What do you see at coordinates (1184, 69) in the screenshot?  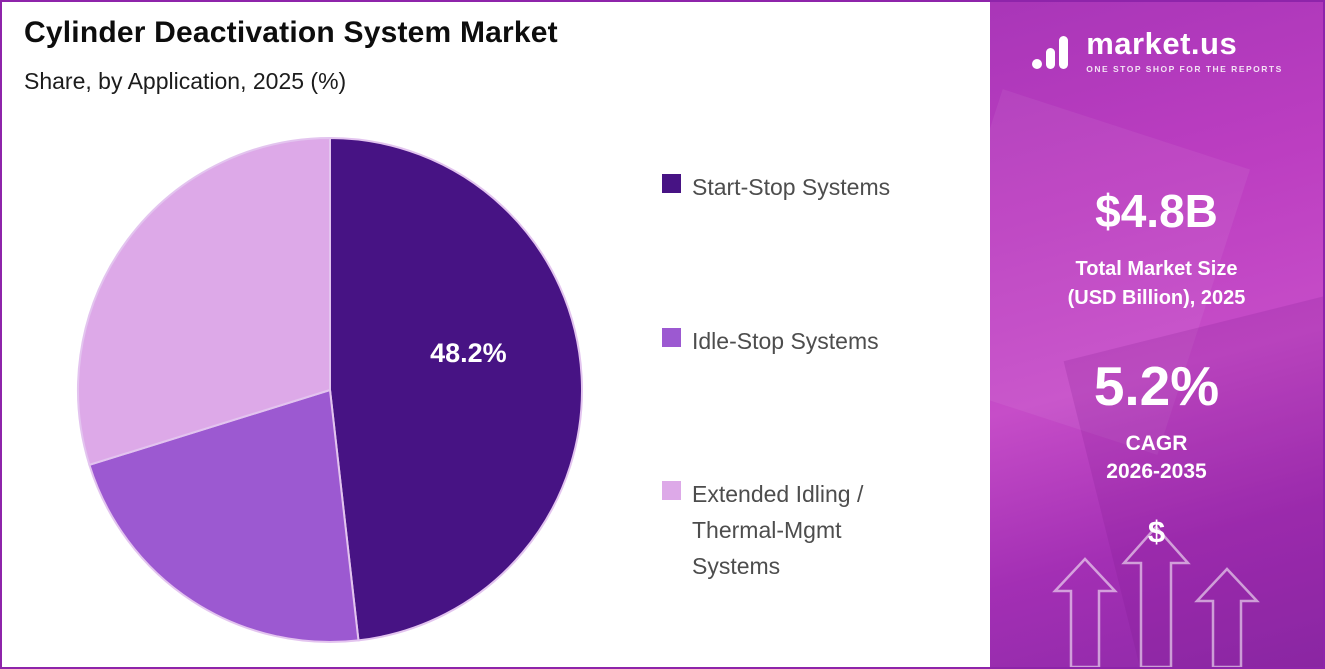 I see `brand-tagline: ONE STOP SHOP FOR THE REPORTS` at bounding box center [1184, 69].